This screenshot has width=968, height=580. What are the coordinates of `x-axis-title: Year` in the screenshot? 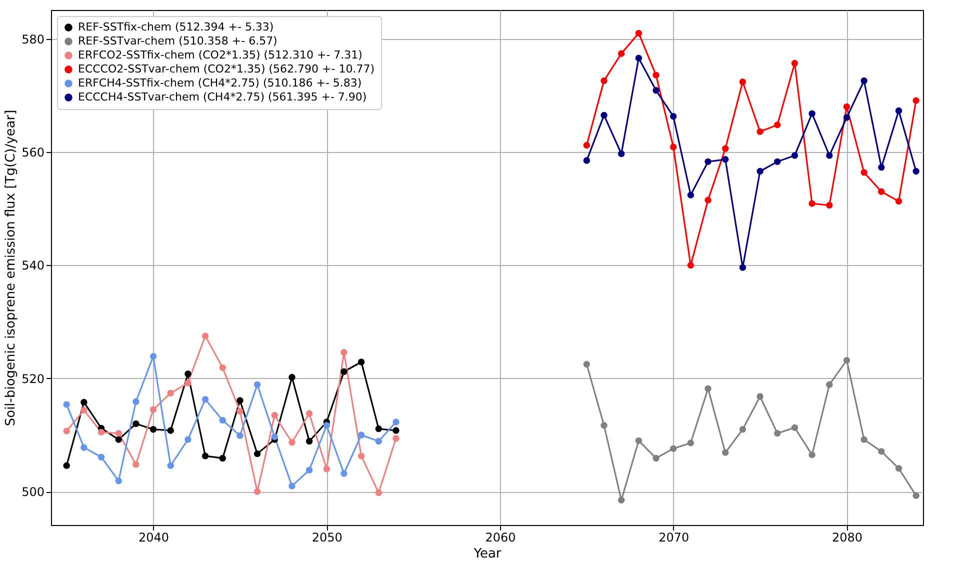 It's located at (487, 554).